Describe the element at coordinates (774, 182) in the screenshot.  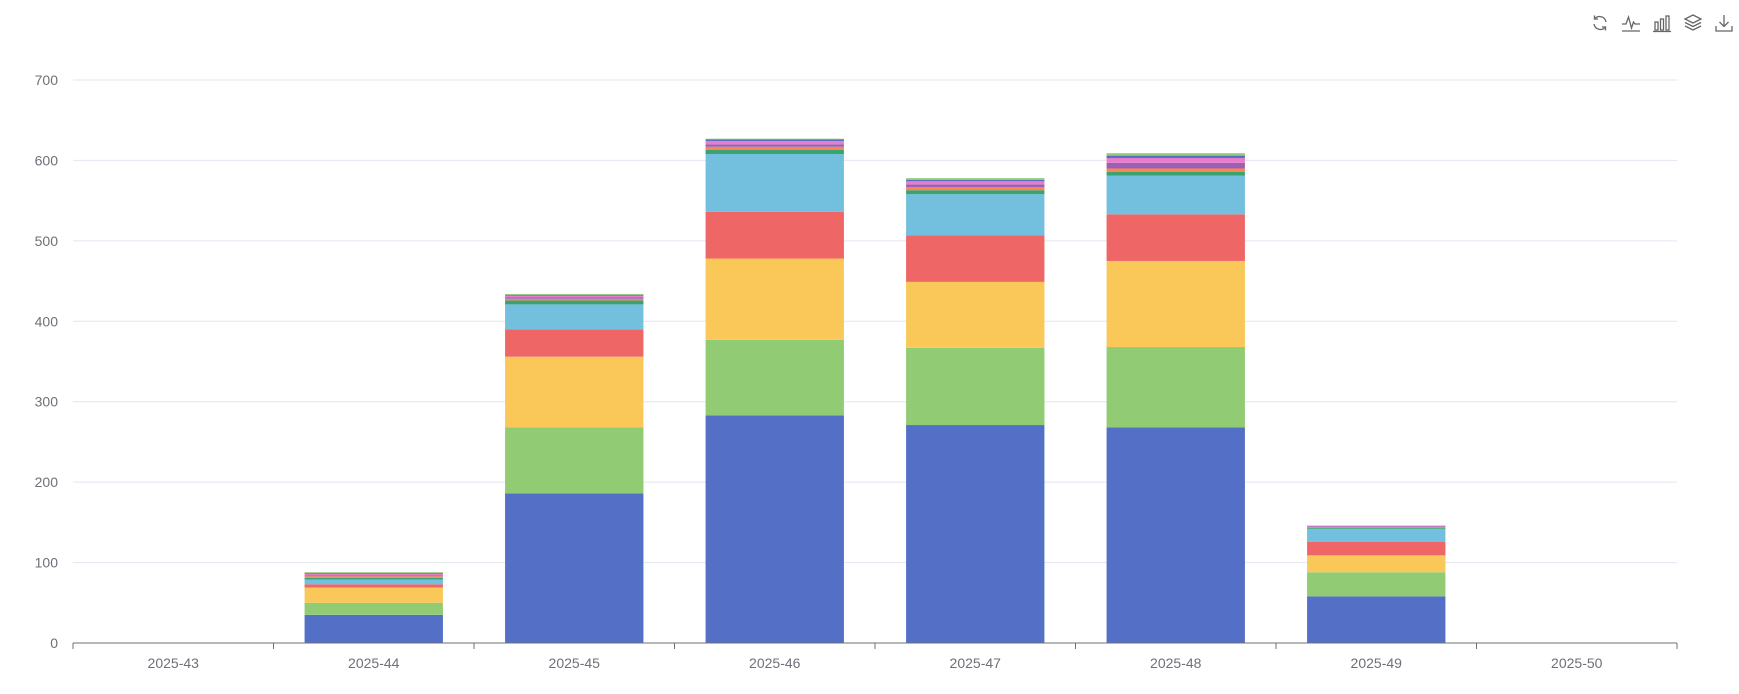
I see `bar-segment-2025-46-s5` at that location.